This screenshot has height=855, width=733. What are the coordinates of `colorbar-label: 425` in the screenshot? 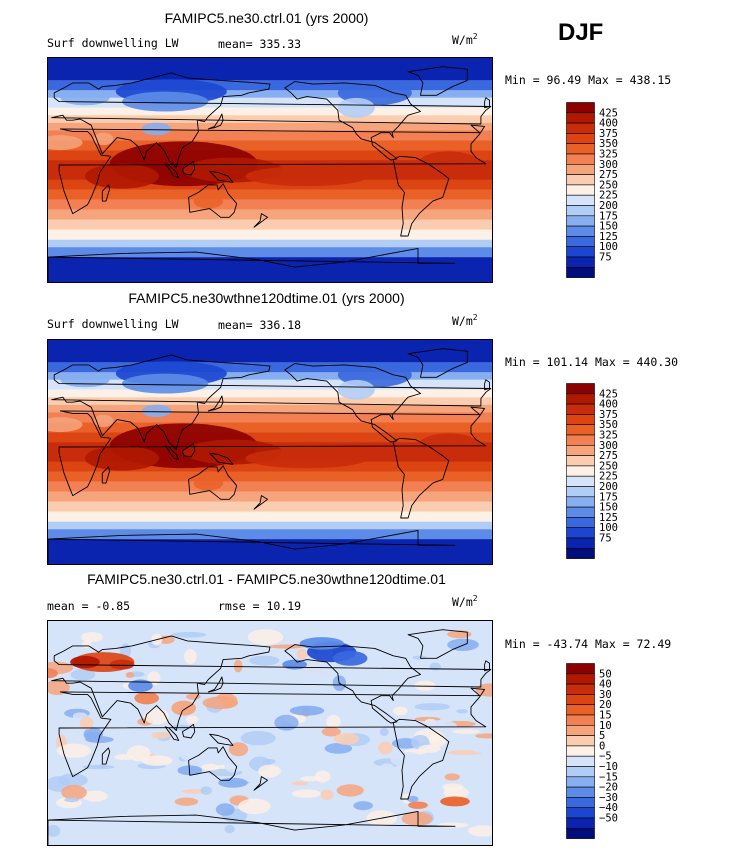 It's located at (608, 394).